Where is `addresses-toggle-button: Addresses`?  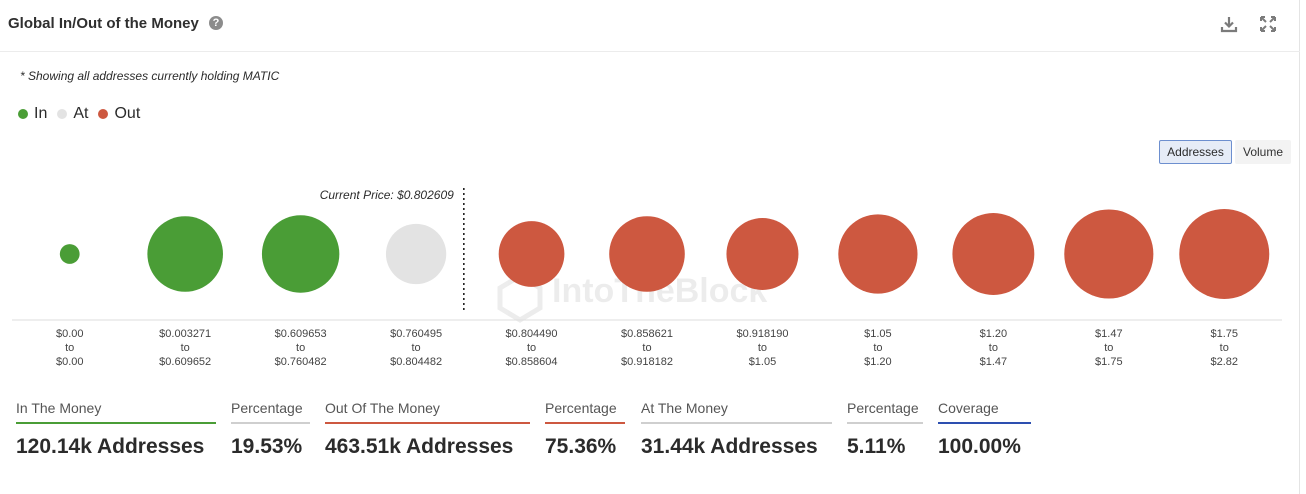 addresses-toggle-button: Addresses is located at coordinates (1195, 152).